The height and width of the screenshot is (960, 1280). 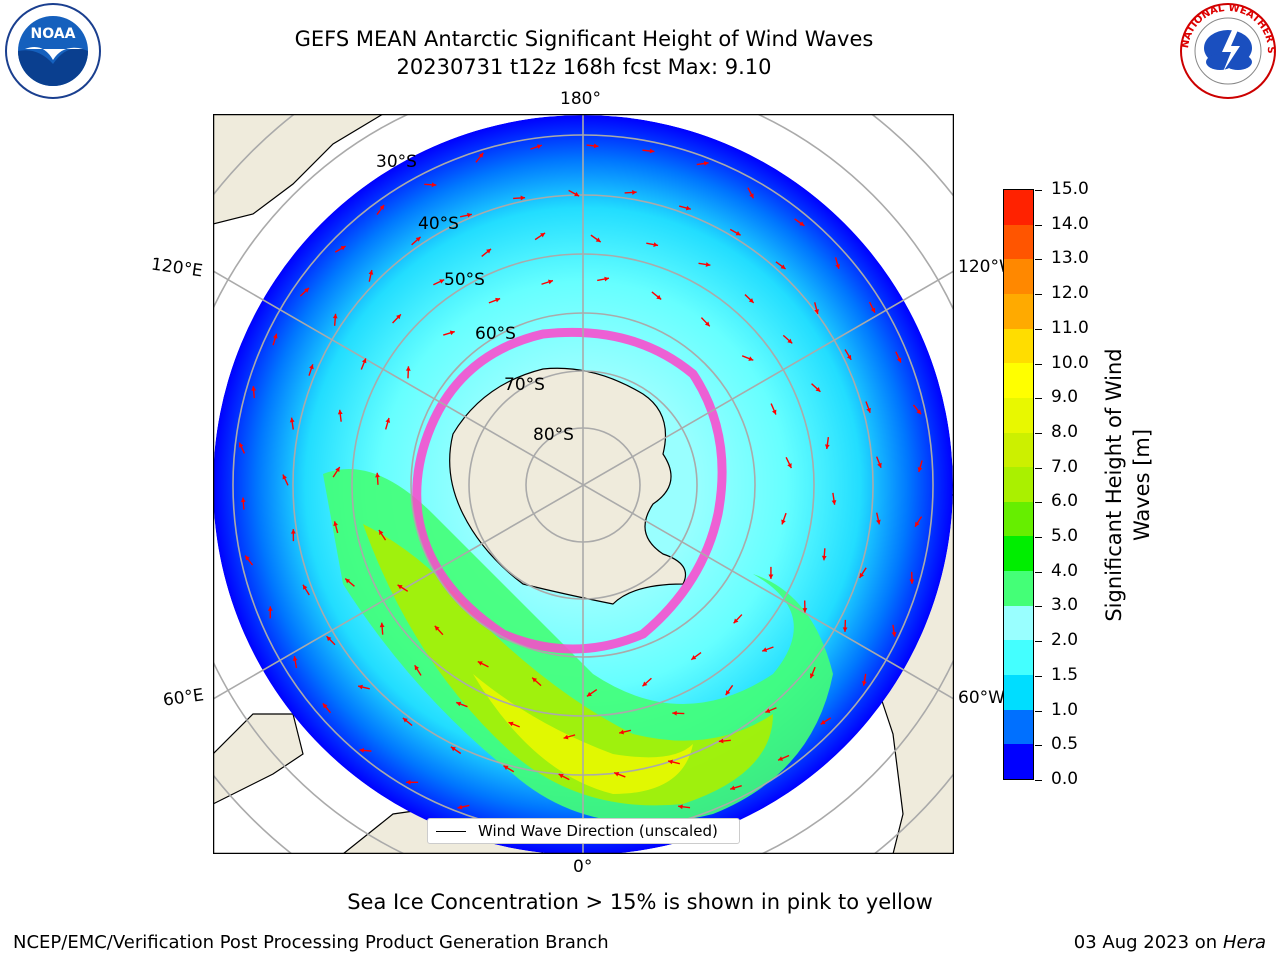 What do you see at coordinates (1065, 397) in the screenshot?
I see `colorbar-tick-label: 9.0` at bounding box center [1065, 397].